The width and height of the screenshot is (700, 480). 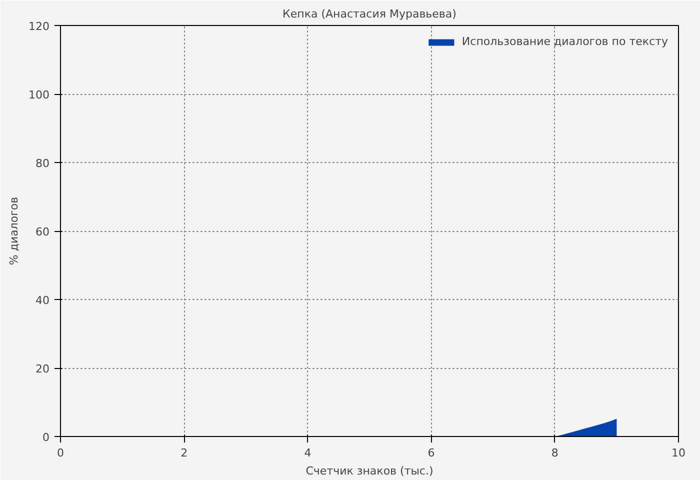 What do you see at coordinates (43, 232) in the screenshot?
I see `y-tick-label: 60` at bounding box center [43, 232].